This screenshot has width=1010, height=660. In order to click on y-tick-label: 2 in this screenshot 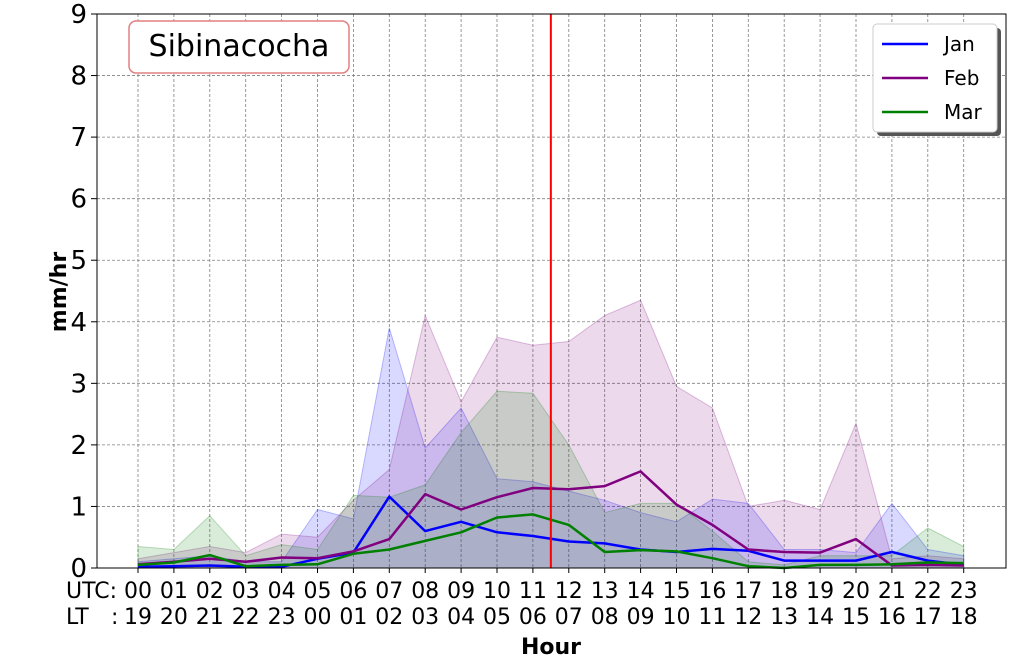, I will do `click(78, 446)`.